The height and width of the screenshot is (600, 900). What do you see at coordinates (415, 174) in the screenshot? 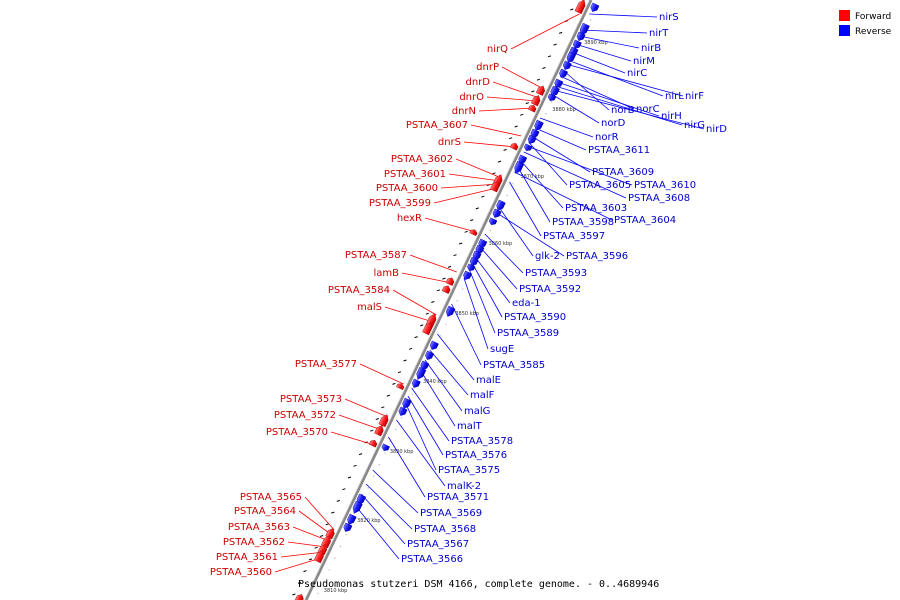
I see `gene-label-pstaa-3601: PSTAA_3601` at bounding box center [415, 174].